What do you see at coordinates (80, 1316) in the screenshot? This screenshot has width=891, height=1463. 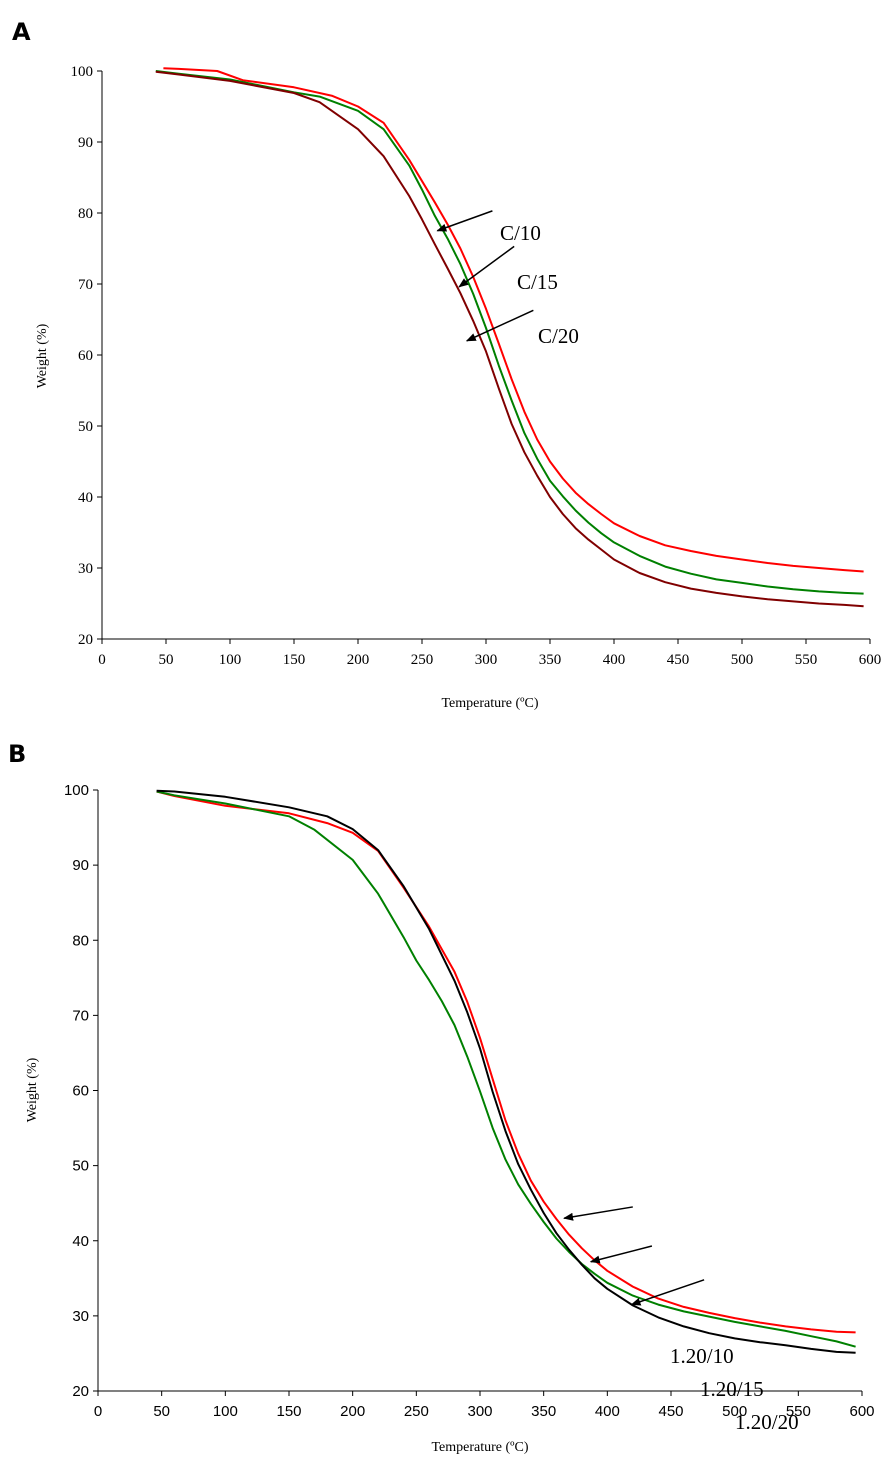 I see `chart-b-y-tick-label: 30` at bounding box center [80, 1316].